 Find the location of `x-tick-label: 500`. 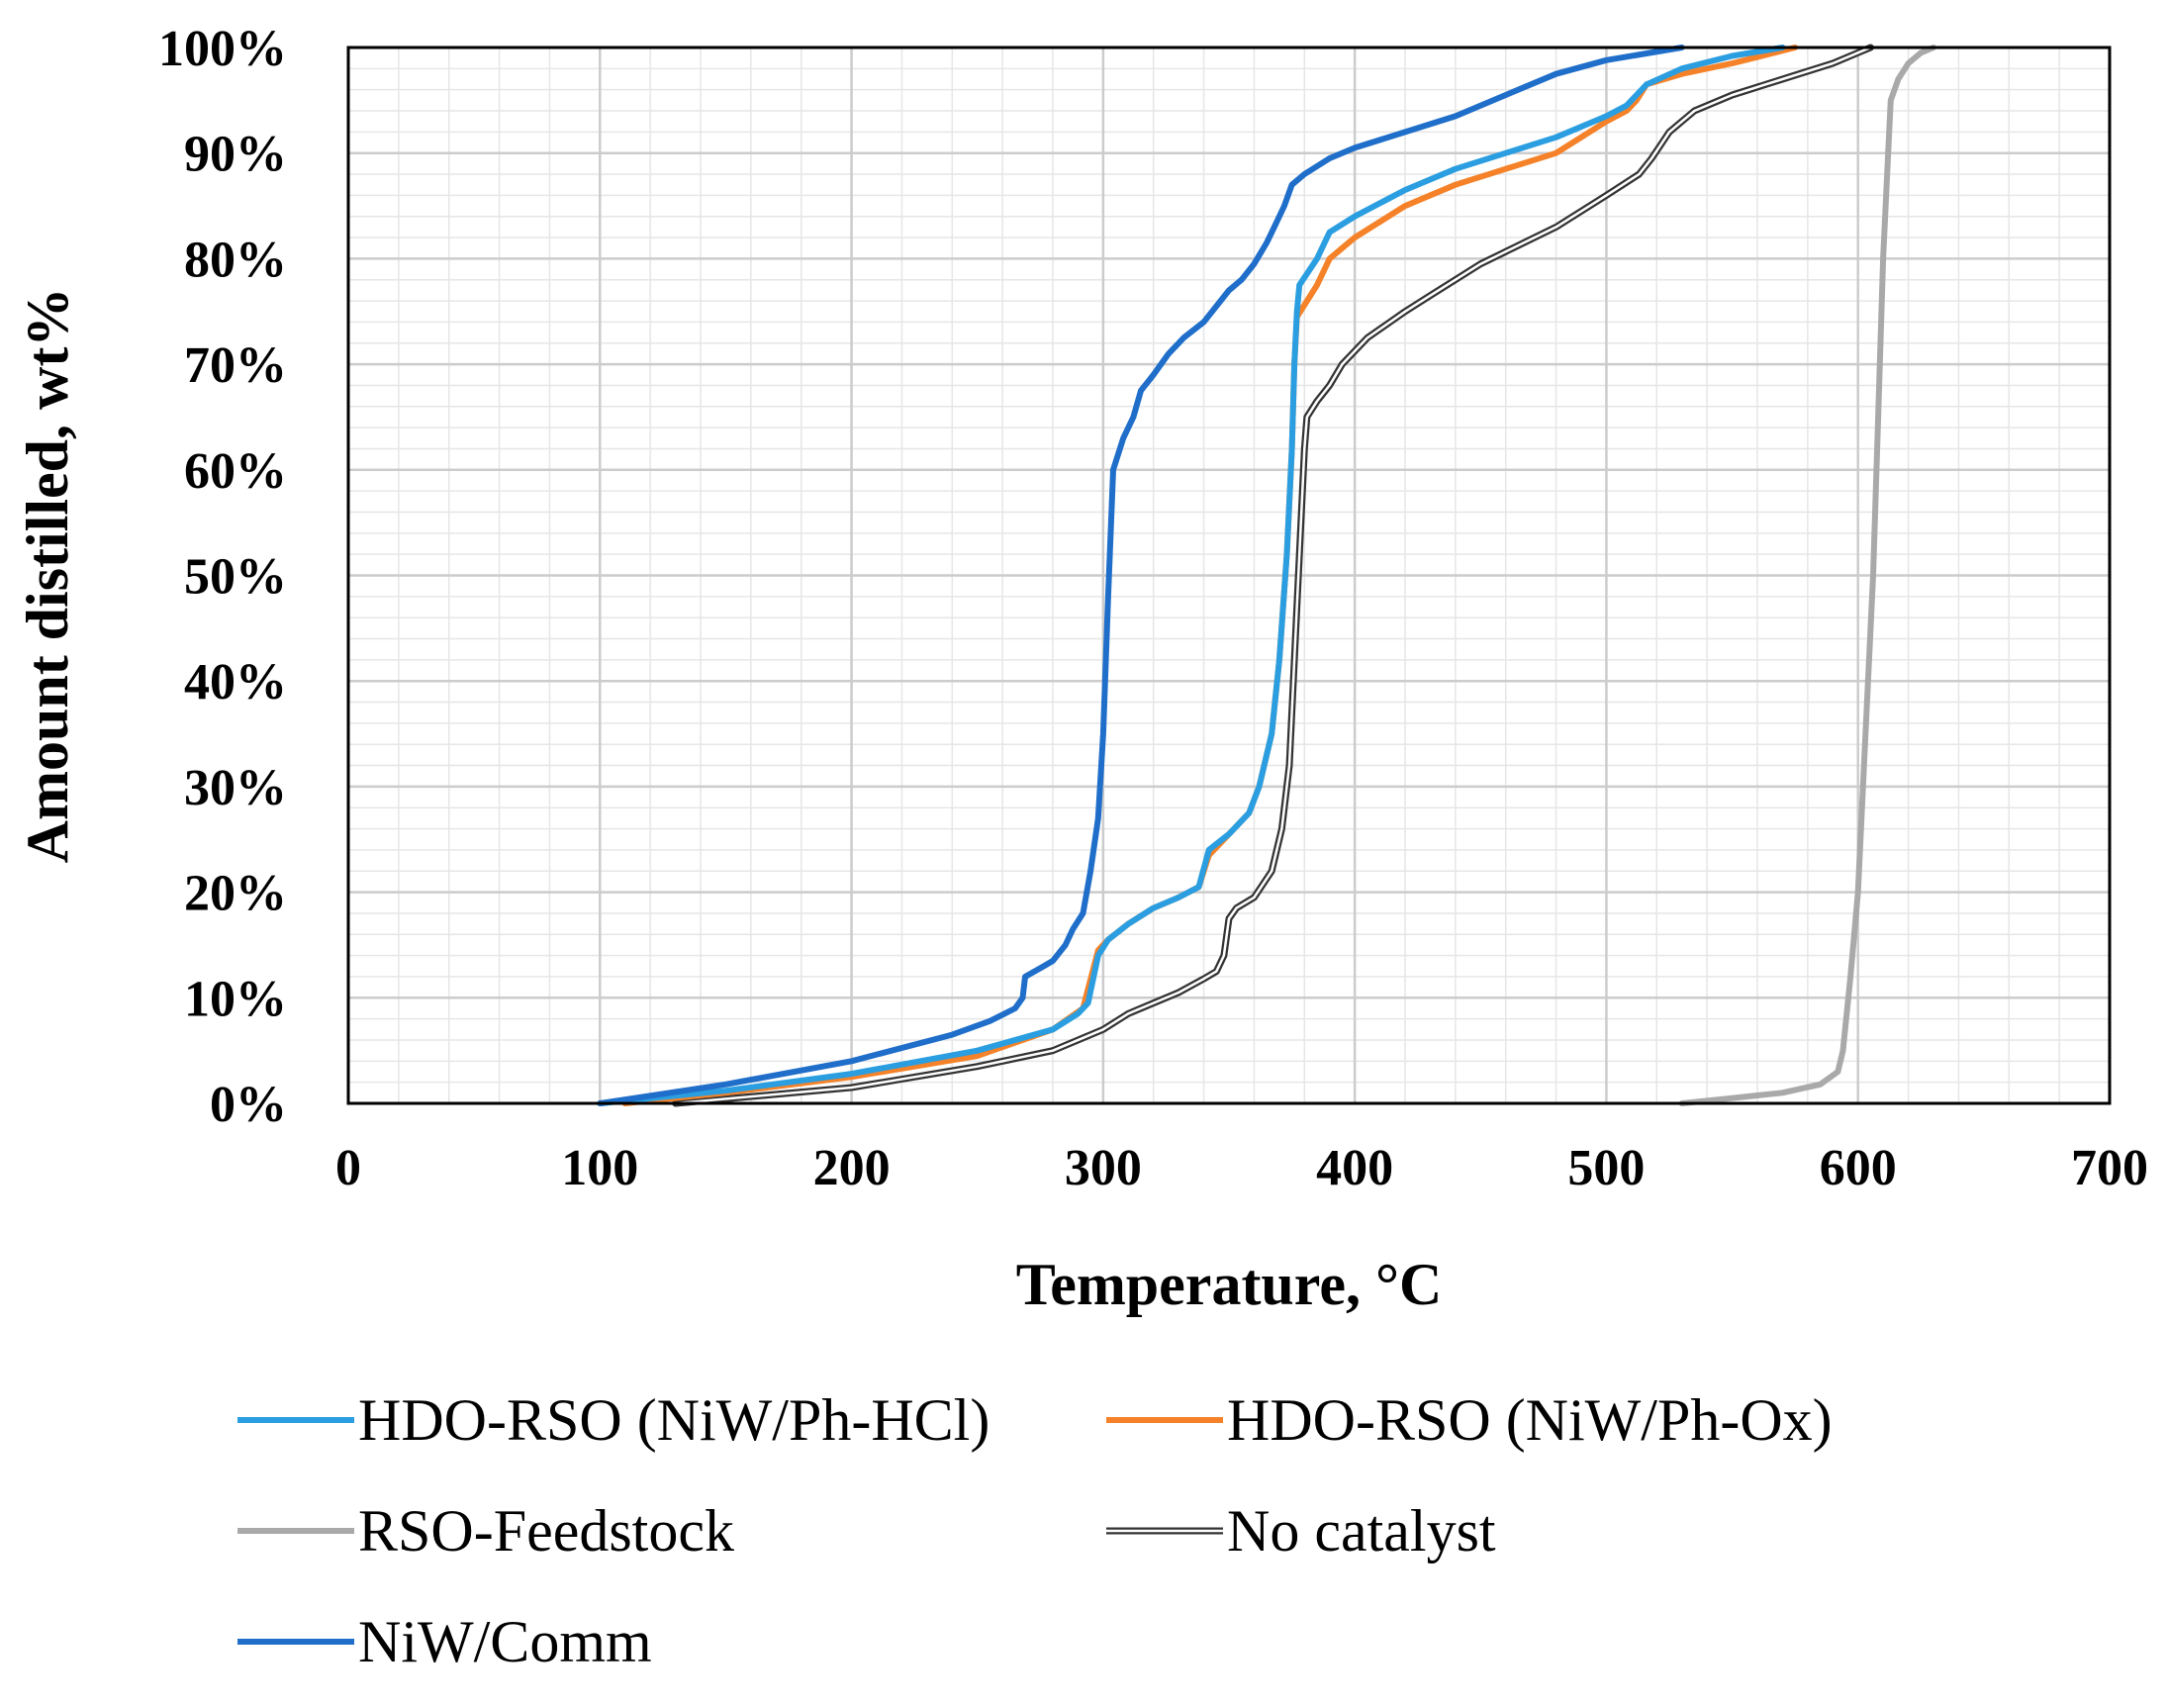

x-tick-label: 500 is located at coordinates (1606, 1168).